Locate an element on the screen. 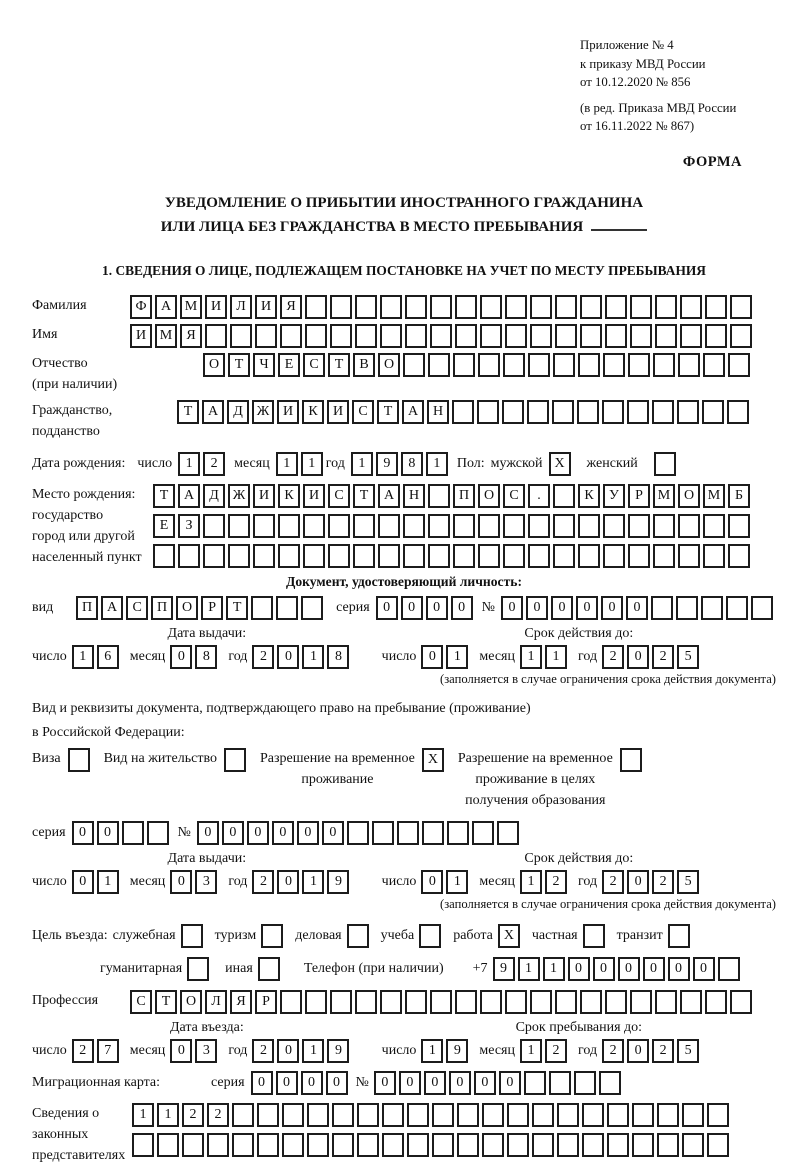 The image size is (800, 1163). char-cell: Е is located at coordinates (289, 364).